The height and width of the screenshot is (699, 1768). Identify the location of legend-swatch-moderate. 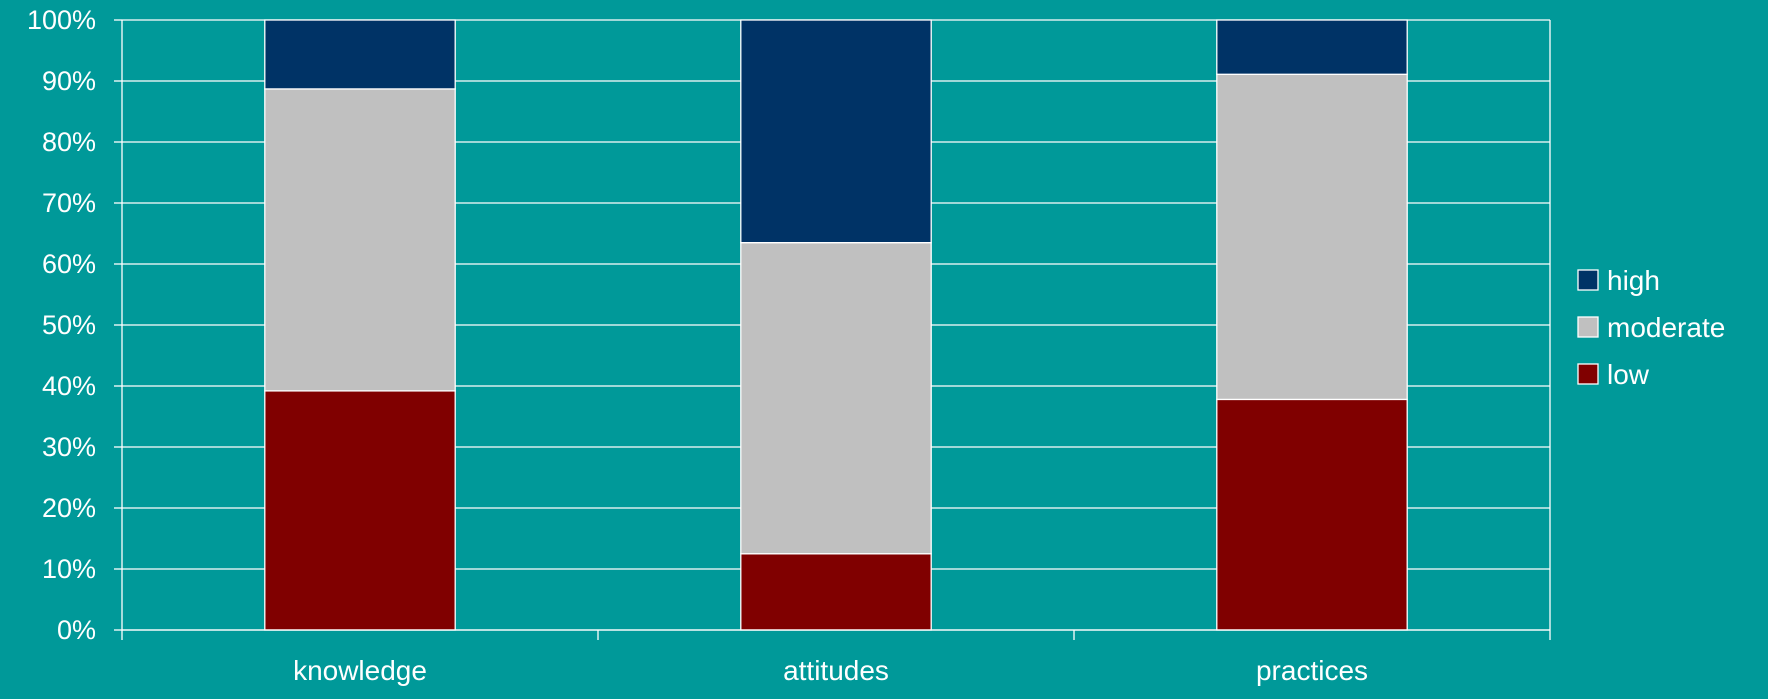
(1588, 327).